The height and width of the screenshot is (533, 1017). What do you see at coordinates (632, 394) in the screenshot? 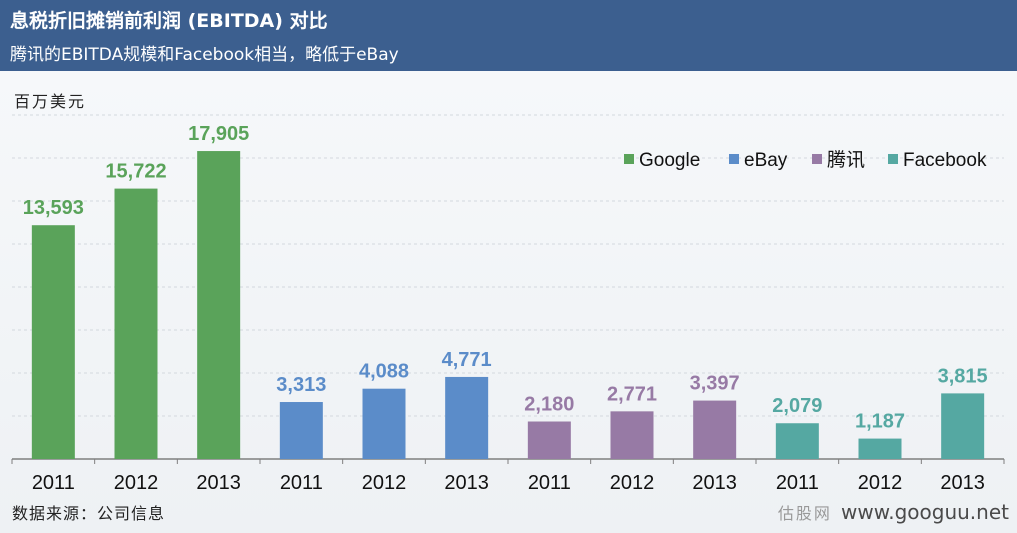
I see `data-label: 2,771` at bounding box center [632, 394].